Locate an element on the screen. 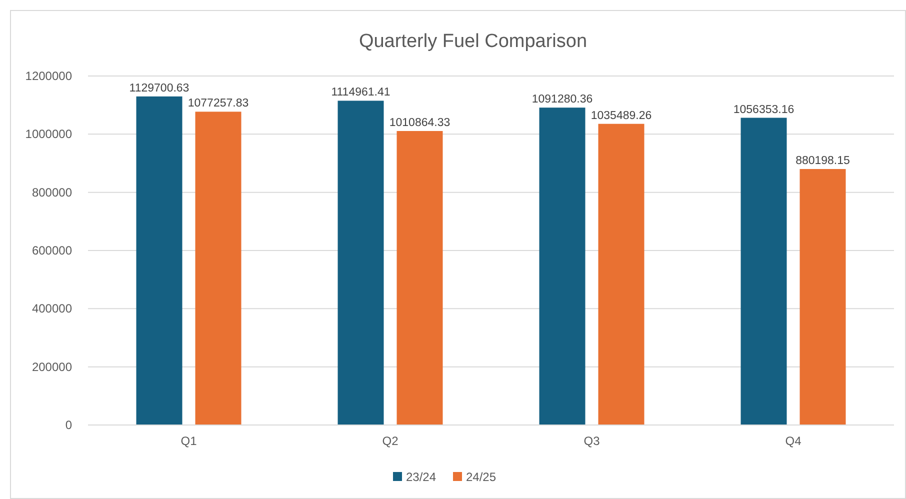 Image resolution: width=906 pixels, height=499 pixels. y-tick-label: 200000 is located at coordinates (52, 367).